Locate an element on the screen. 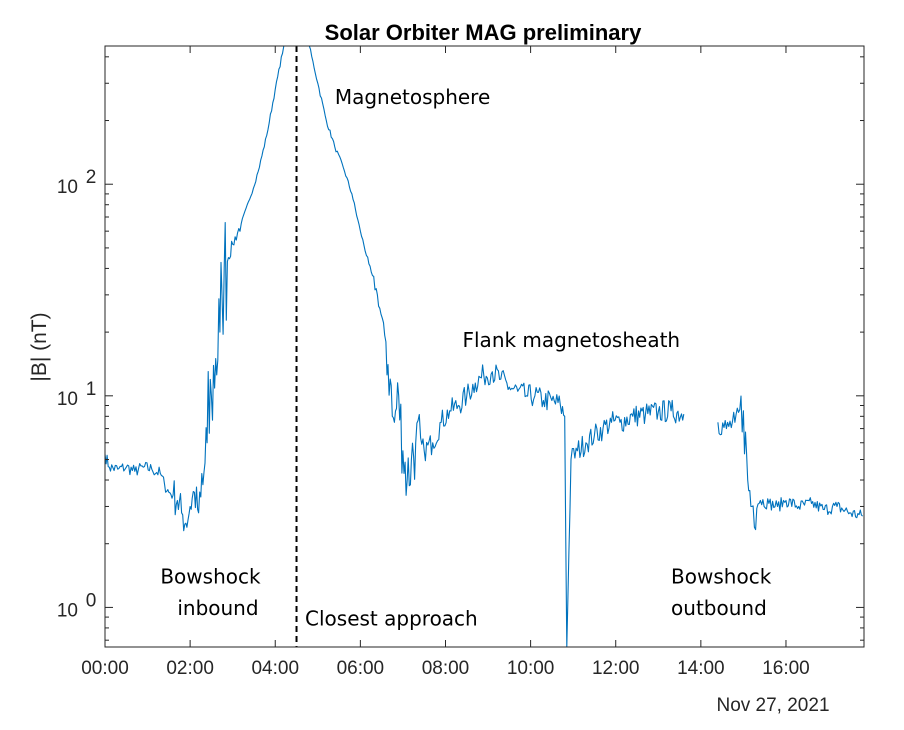 The width and height of the screenshot is (904, 730). date-label: Nov 27, 2021 is located at coordinates (772, 705).